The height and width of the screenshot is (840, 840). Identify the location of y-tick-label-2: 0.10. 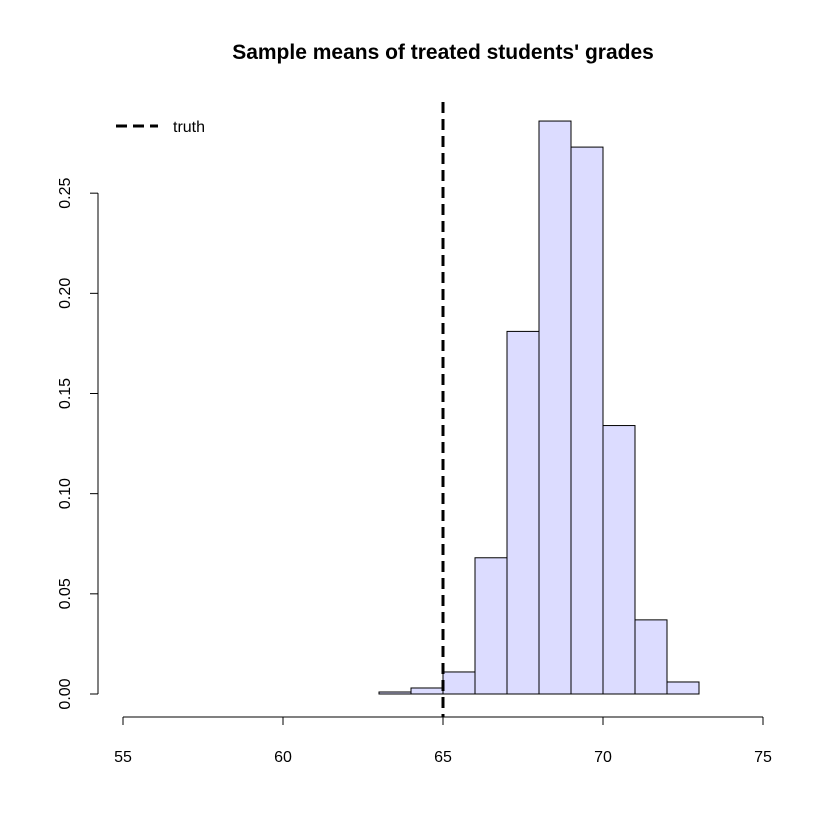
(65, 493).